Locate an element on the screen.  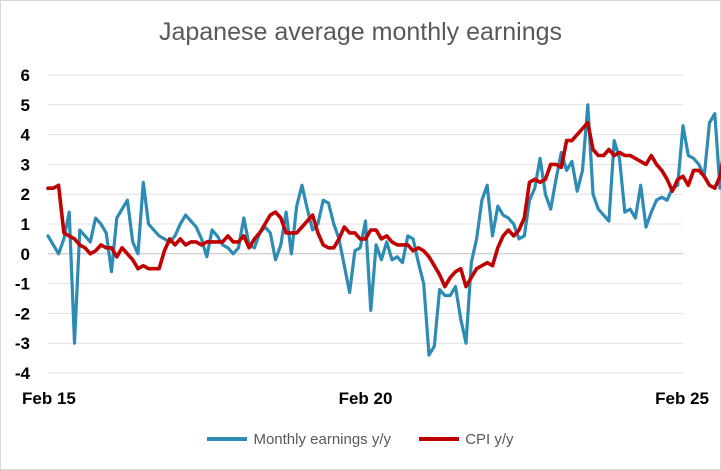
y-tick-label: -2 is located at coordinates (22, 313).